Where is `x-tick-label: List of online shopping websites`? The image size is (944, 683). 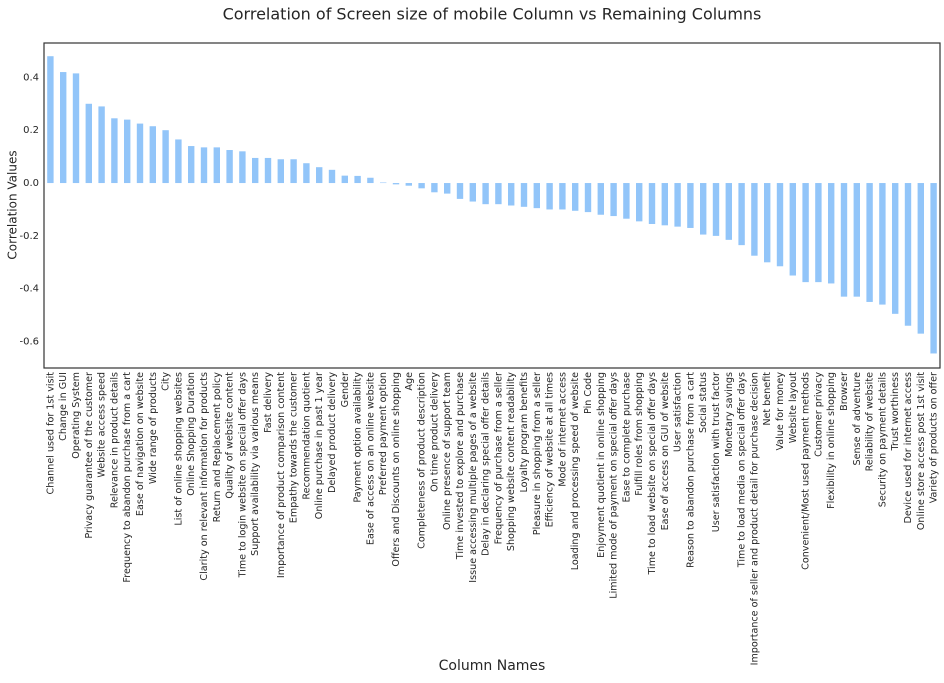 x-tick-label: List of online shopping websites is located at coordinates (178, 449).